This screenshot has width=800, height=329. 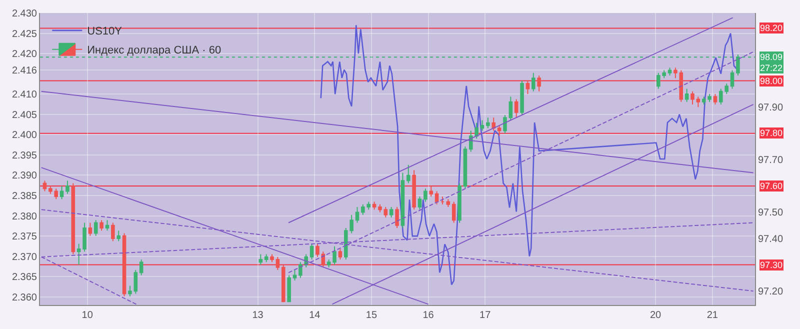 I want to click on y-tick-label: 2.400, so click(x=25, y=136).